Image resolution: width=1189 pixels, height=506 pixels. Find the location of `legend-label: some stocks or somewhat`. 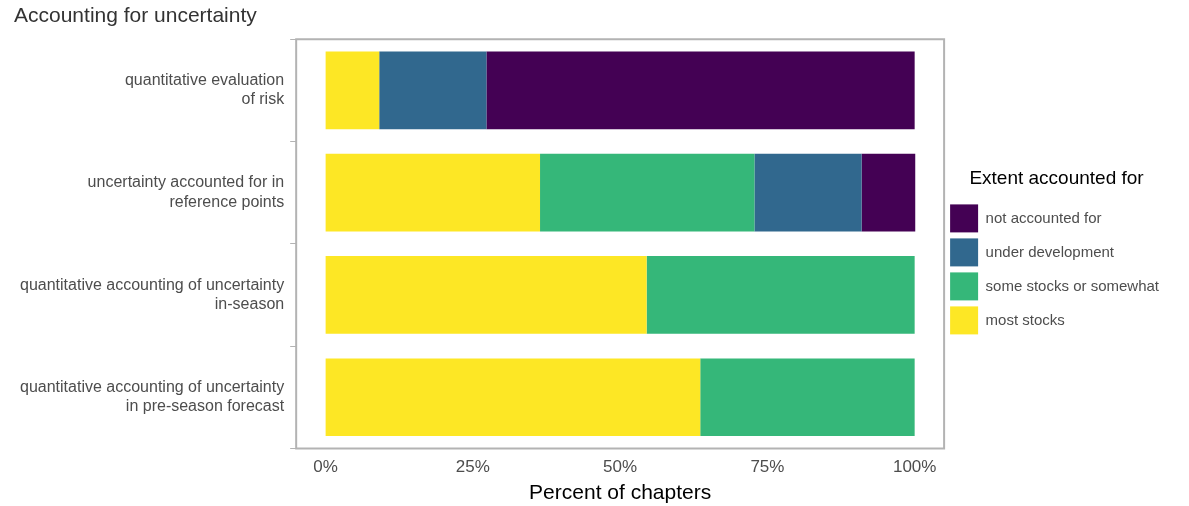

legend-label: some stocks or somewhat is located at coordinates (1072, 285).